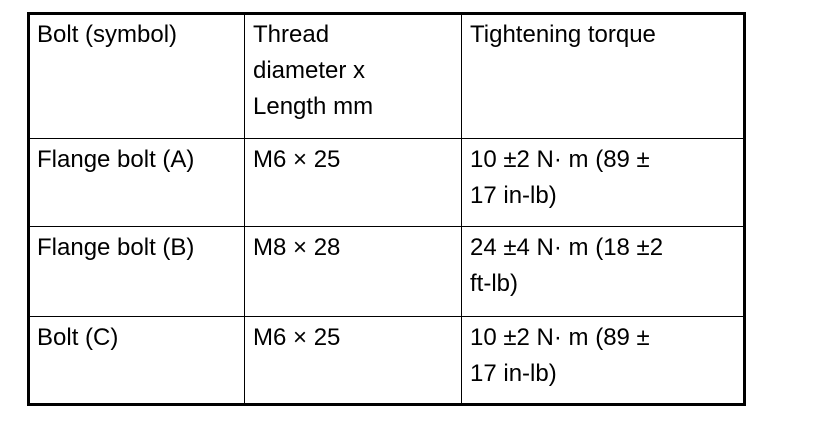 The width and height of the screenshot is (816, 430). I want to click on row-1-thread: M6 × 25, so click(297, 159).